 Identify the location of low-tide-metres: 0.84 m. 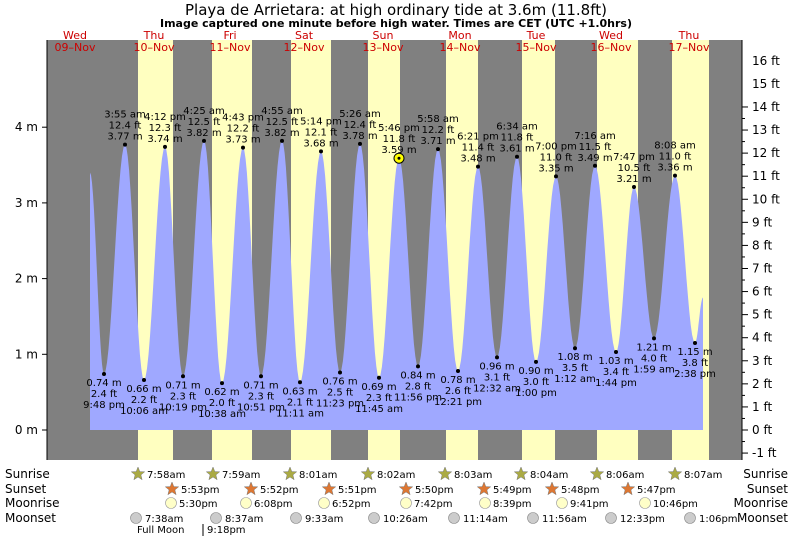
(417, 375).